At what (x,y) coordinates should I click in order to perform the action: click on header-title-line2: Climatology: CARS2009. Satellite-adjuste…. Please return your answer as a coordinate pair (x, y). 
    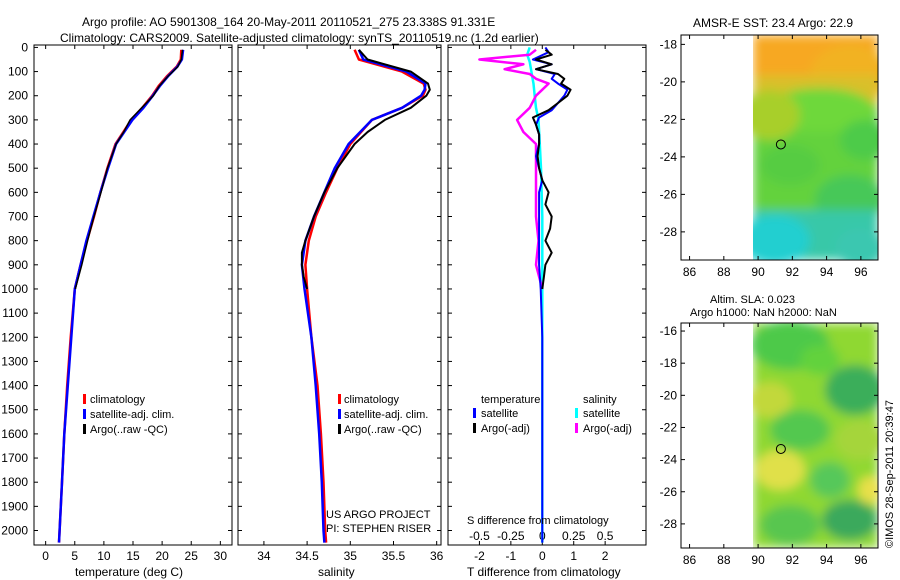
    Looking at the image, I should click on (299, 38).